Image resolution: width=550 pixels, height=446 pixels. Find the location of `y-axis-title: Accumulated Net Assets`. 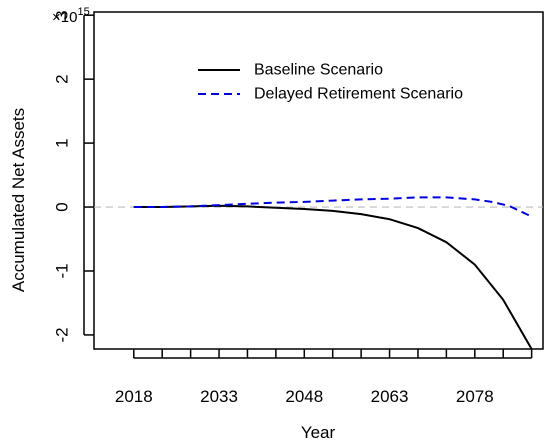

y-axis-title: Accumulated Net Assets is located at coordinates (18, 200).